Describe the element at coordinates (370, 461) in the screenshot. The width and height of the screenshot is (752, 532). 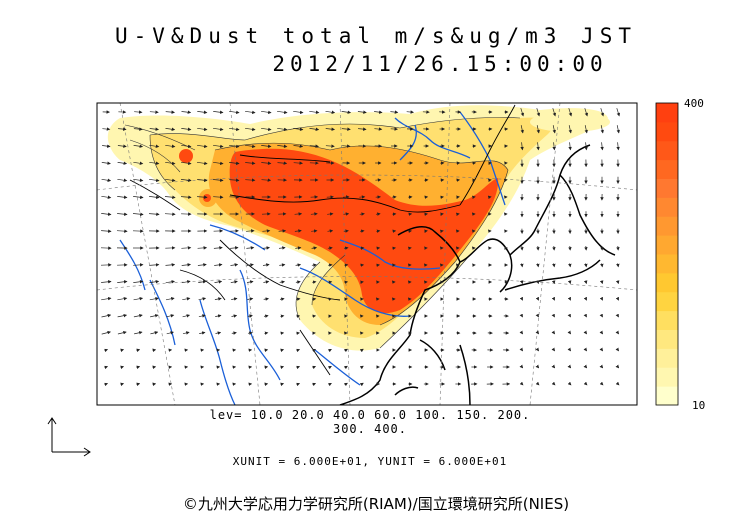
I see `vector-units: XUNIT = 6.000E+01, YUNIT = 6.000E+01` at that location.